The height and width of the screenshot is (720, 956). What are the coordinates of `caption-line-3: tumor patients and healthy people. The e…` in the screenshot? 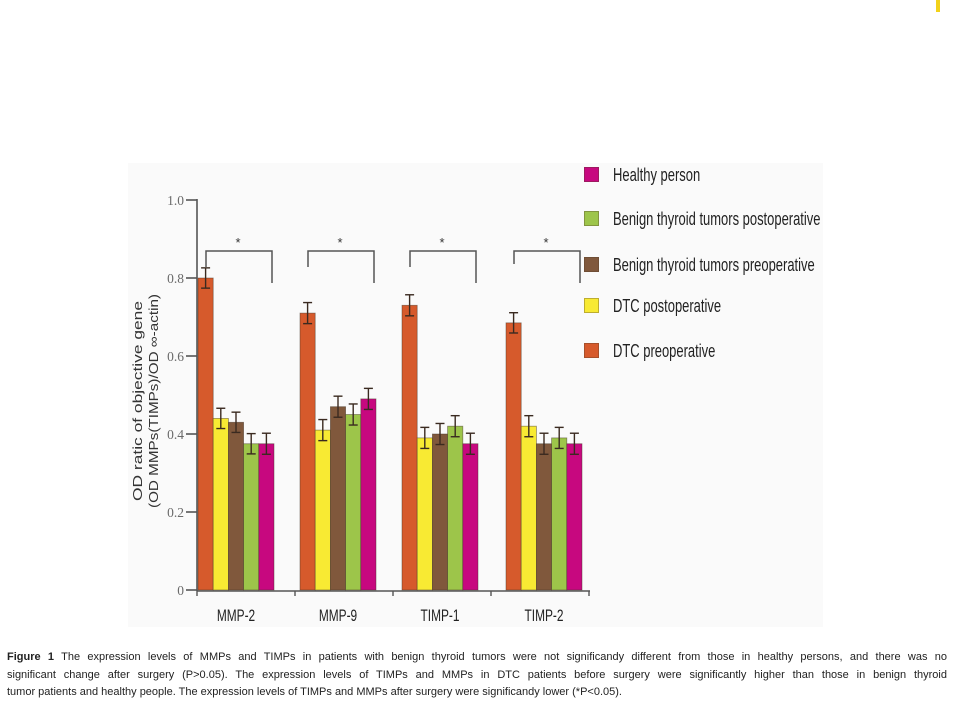 It's located at (314, 692).